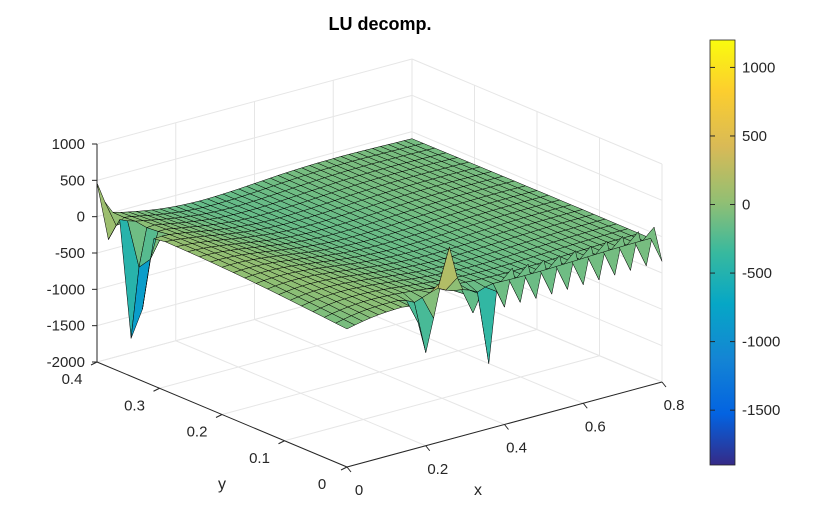 The width and height of the screenshot is (839, 525). Describe the element at coordinates (754, 136) in the screenshot. I see `colorbar-tick-label: 500` at that location.